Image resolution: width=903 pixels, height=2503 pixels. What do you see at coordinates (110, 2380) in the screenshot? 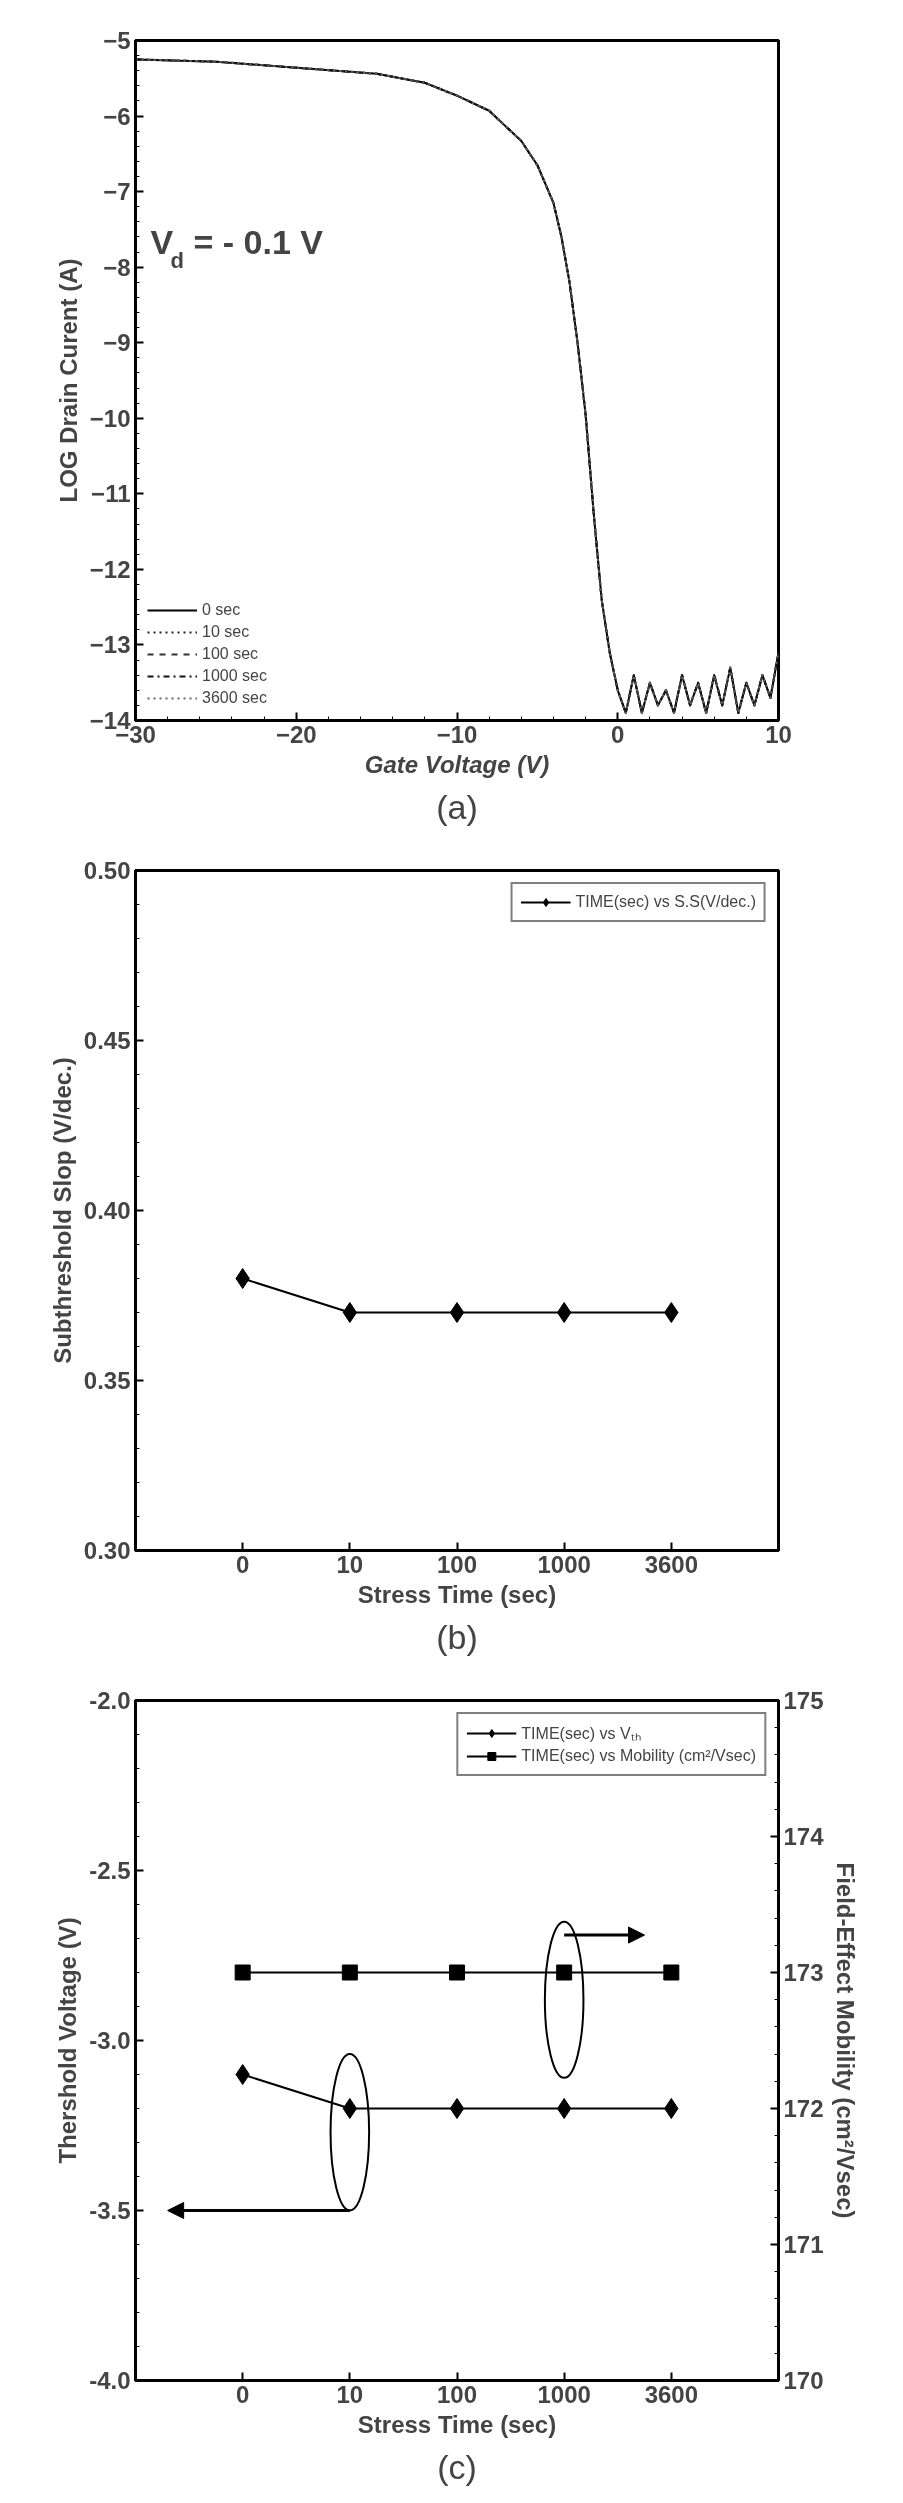
I see `y-tick-label: -4.0` at bounding box center [110, 2380].